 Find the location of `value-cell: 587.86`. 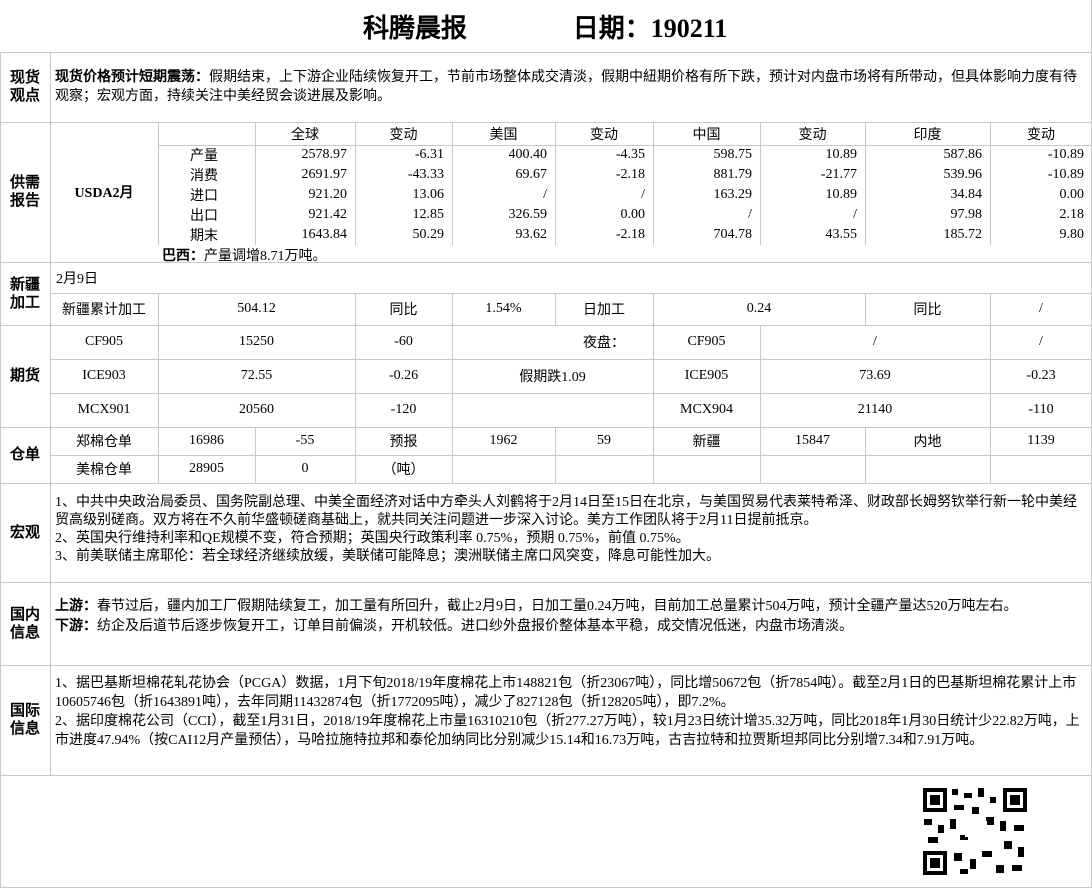

value-cell: 587.86 is located at coordinates (963, 154).